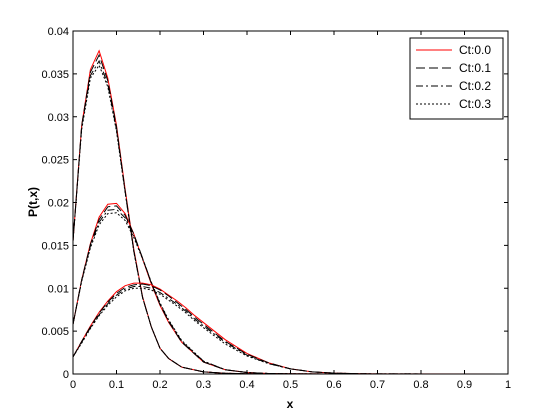 This screenshot has height=420, width=560. I want to click on x-tick-label: 0.5, so click(290, 385).